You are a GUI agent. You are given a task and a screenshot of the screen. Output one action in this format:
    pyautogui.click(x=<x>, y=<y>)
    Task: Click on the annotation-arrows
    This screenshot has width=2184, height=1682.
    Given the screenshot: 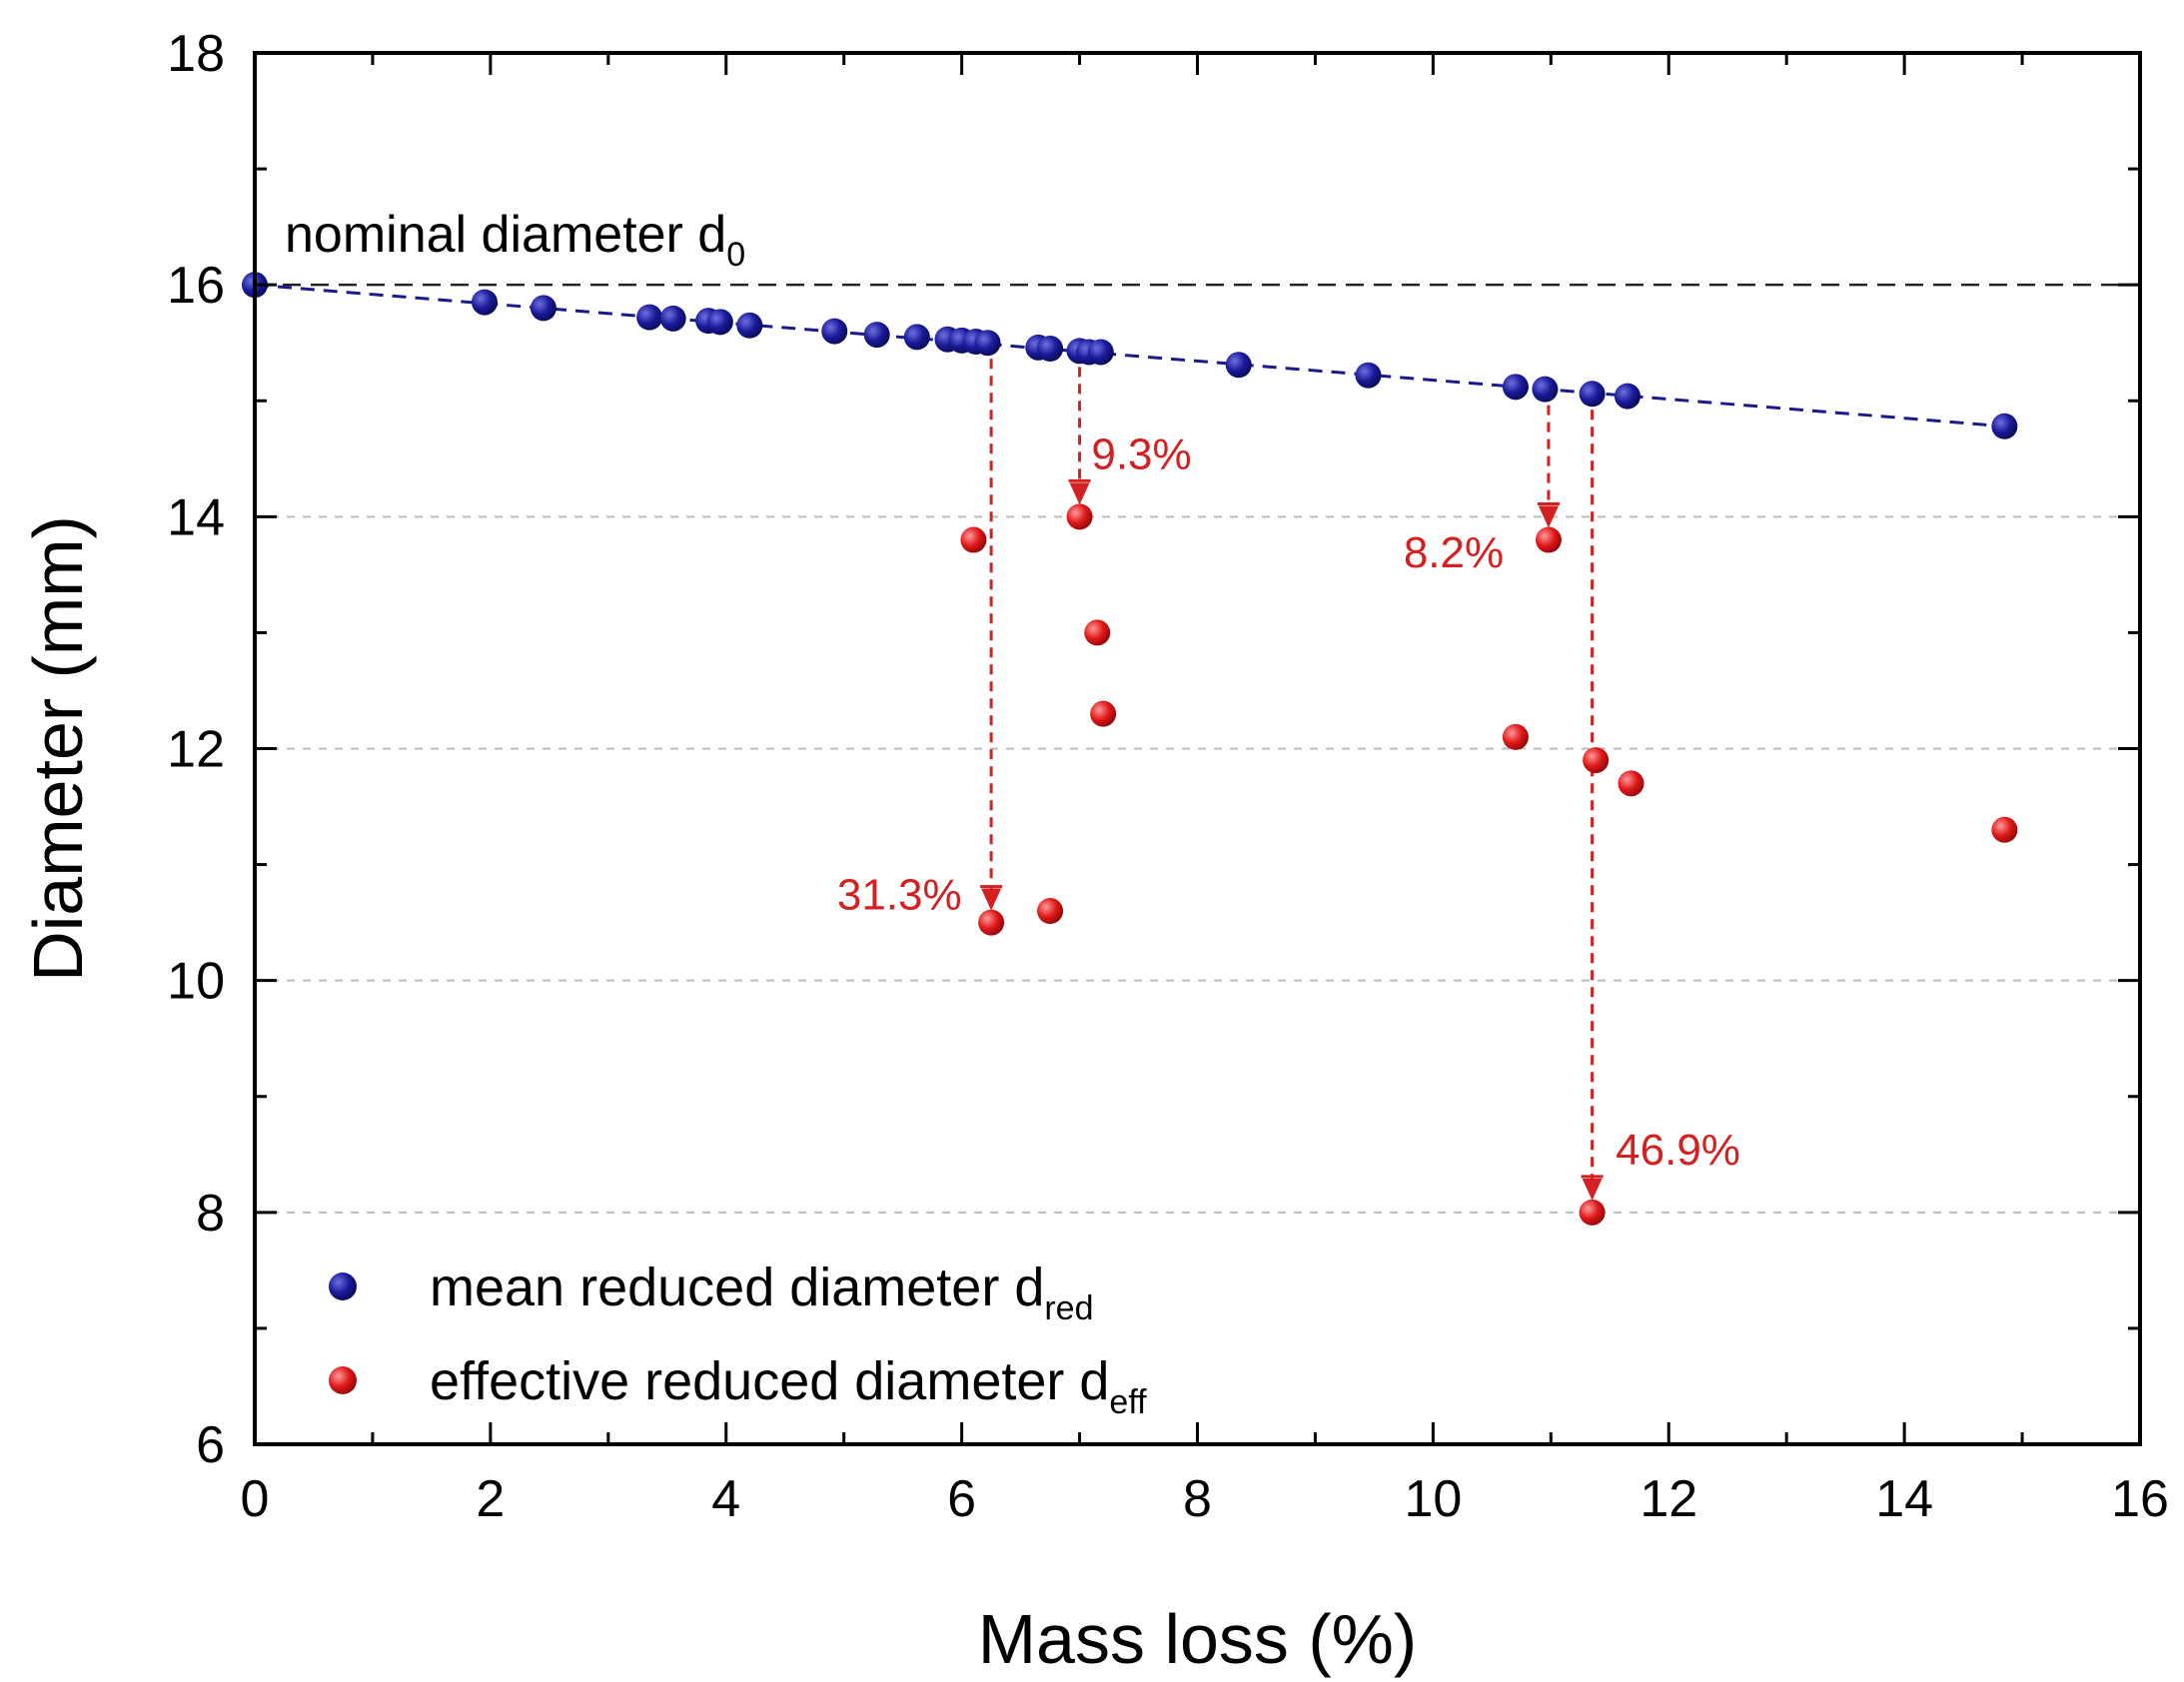 What is the action you would take?
    pyautogui.click(x=1292, y=780)
    